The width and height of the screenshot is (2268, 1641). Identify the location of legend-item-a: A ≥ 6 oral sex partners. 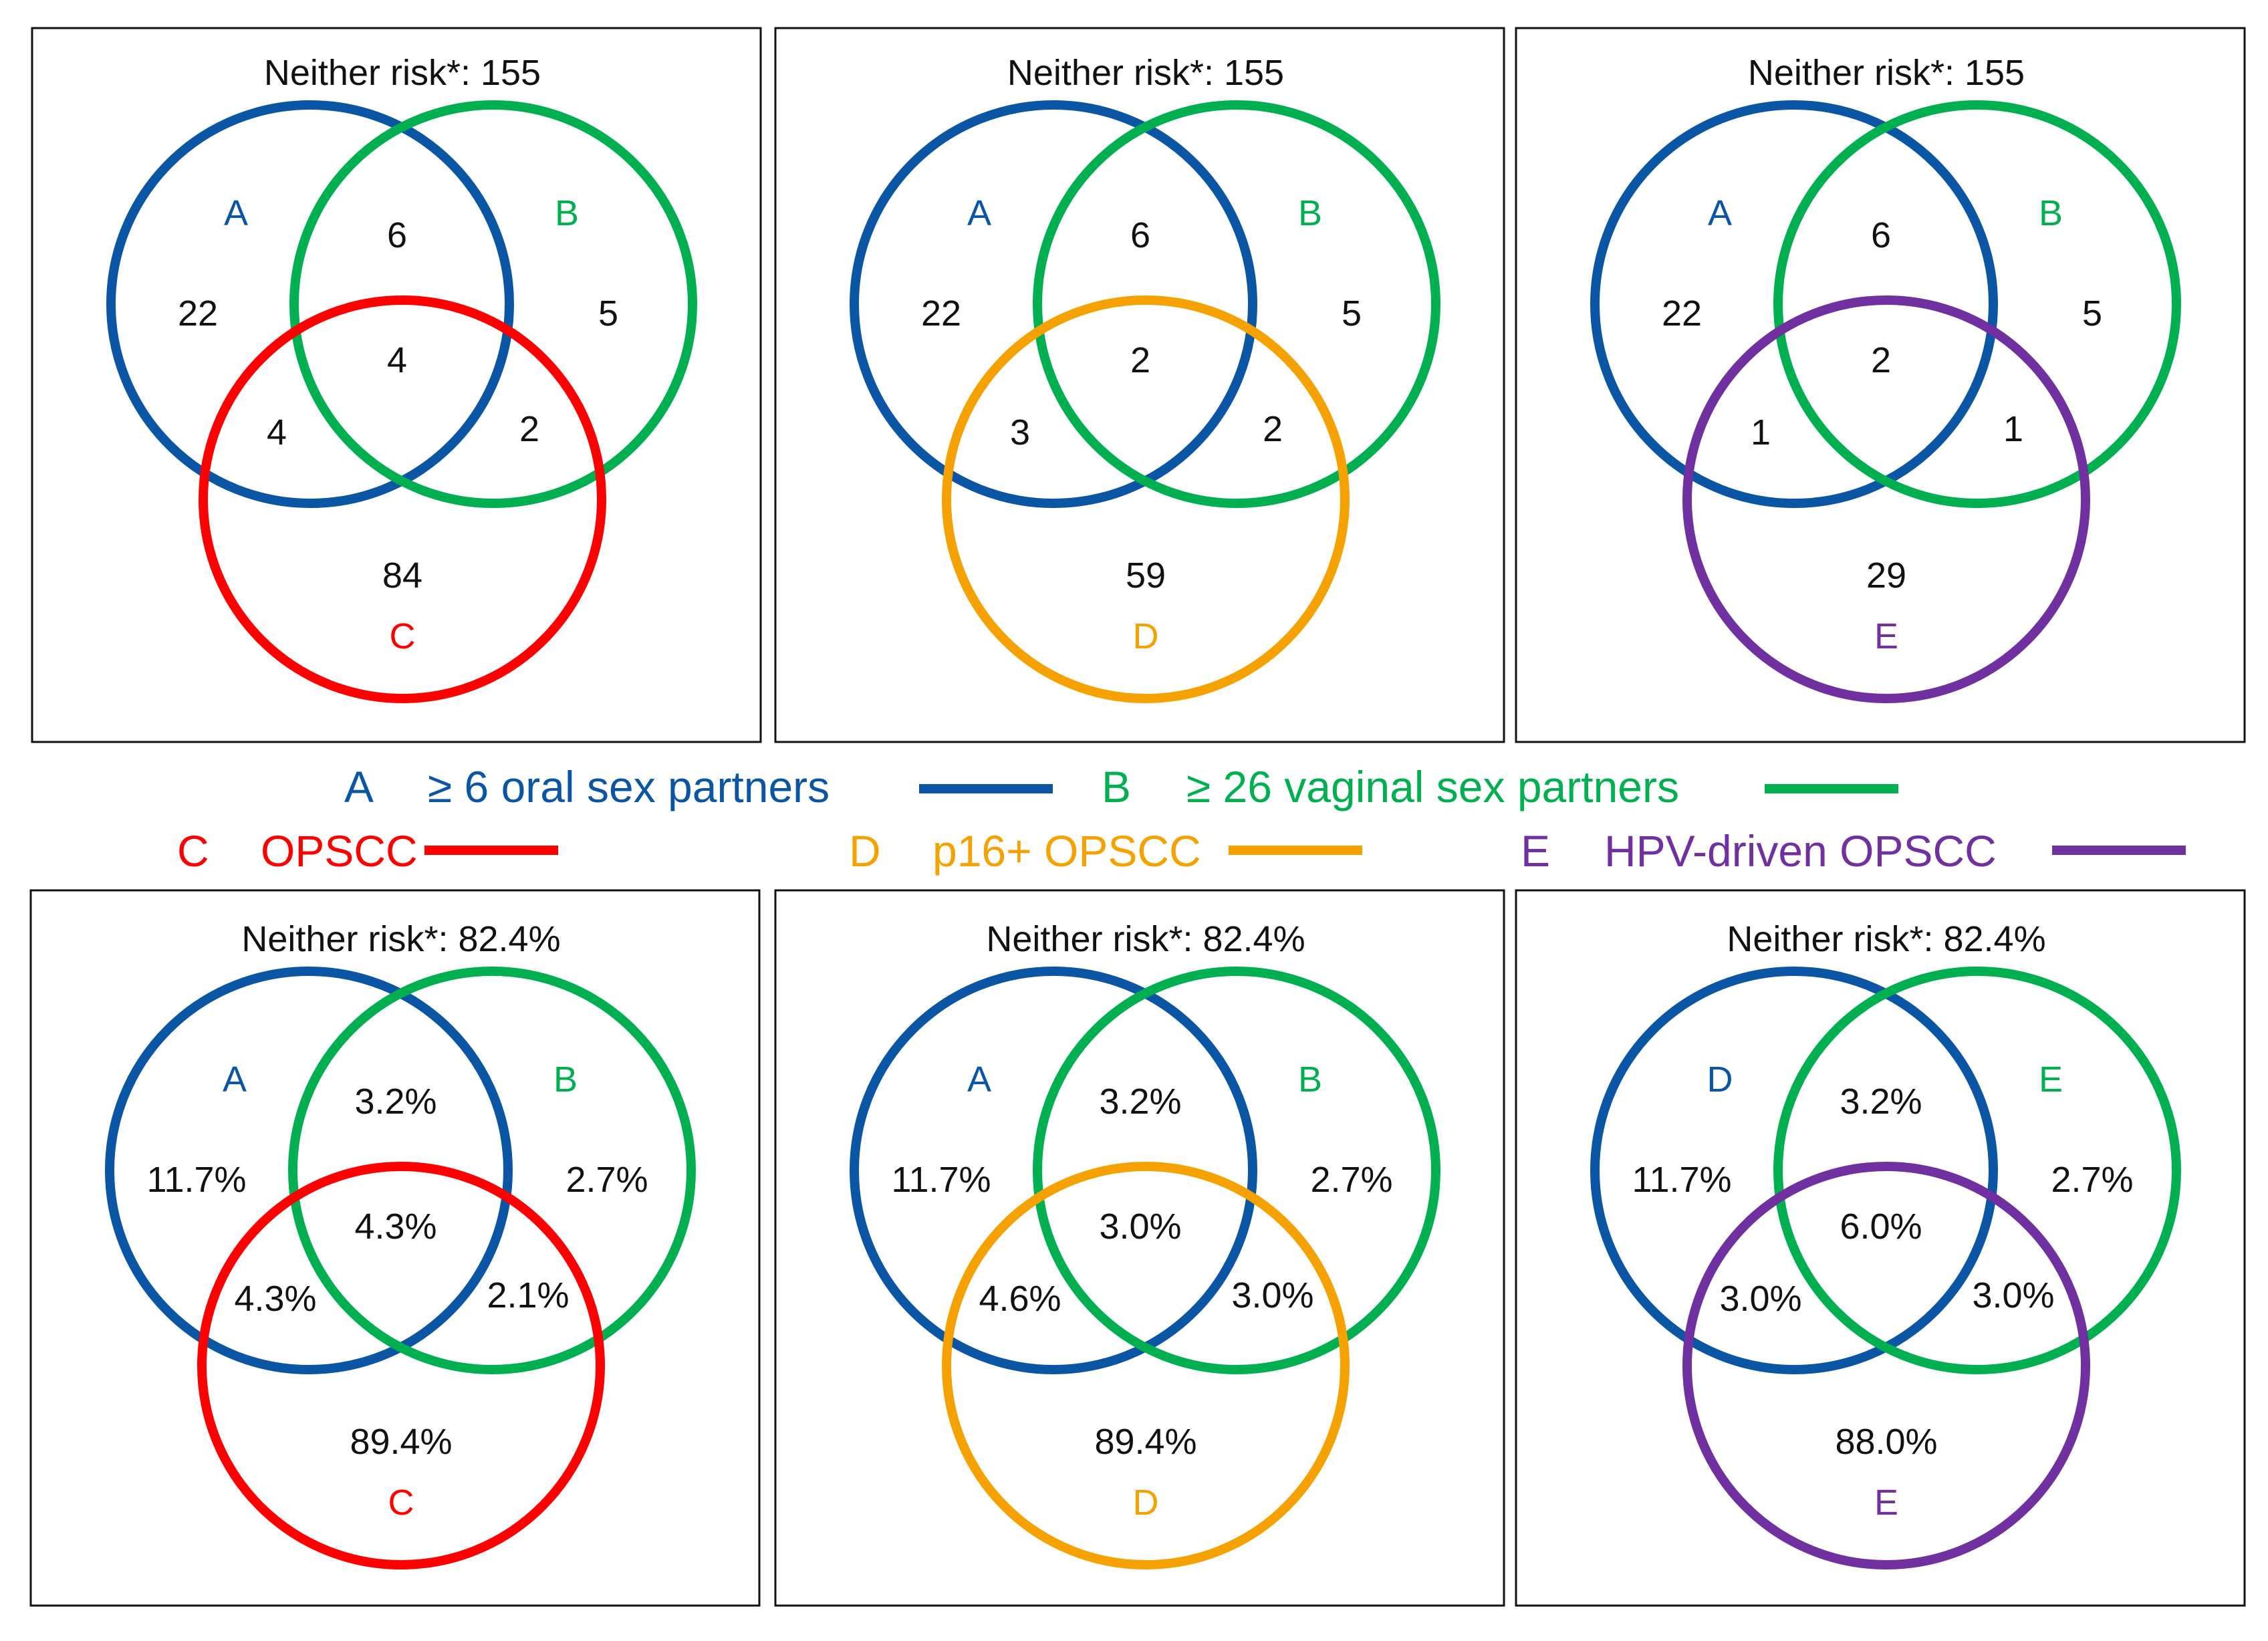
(698, 786).